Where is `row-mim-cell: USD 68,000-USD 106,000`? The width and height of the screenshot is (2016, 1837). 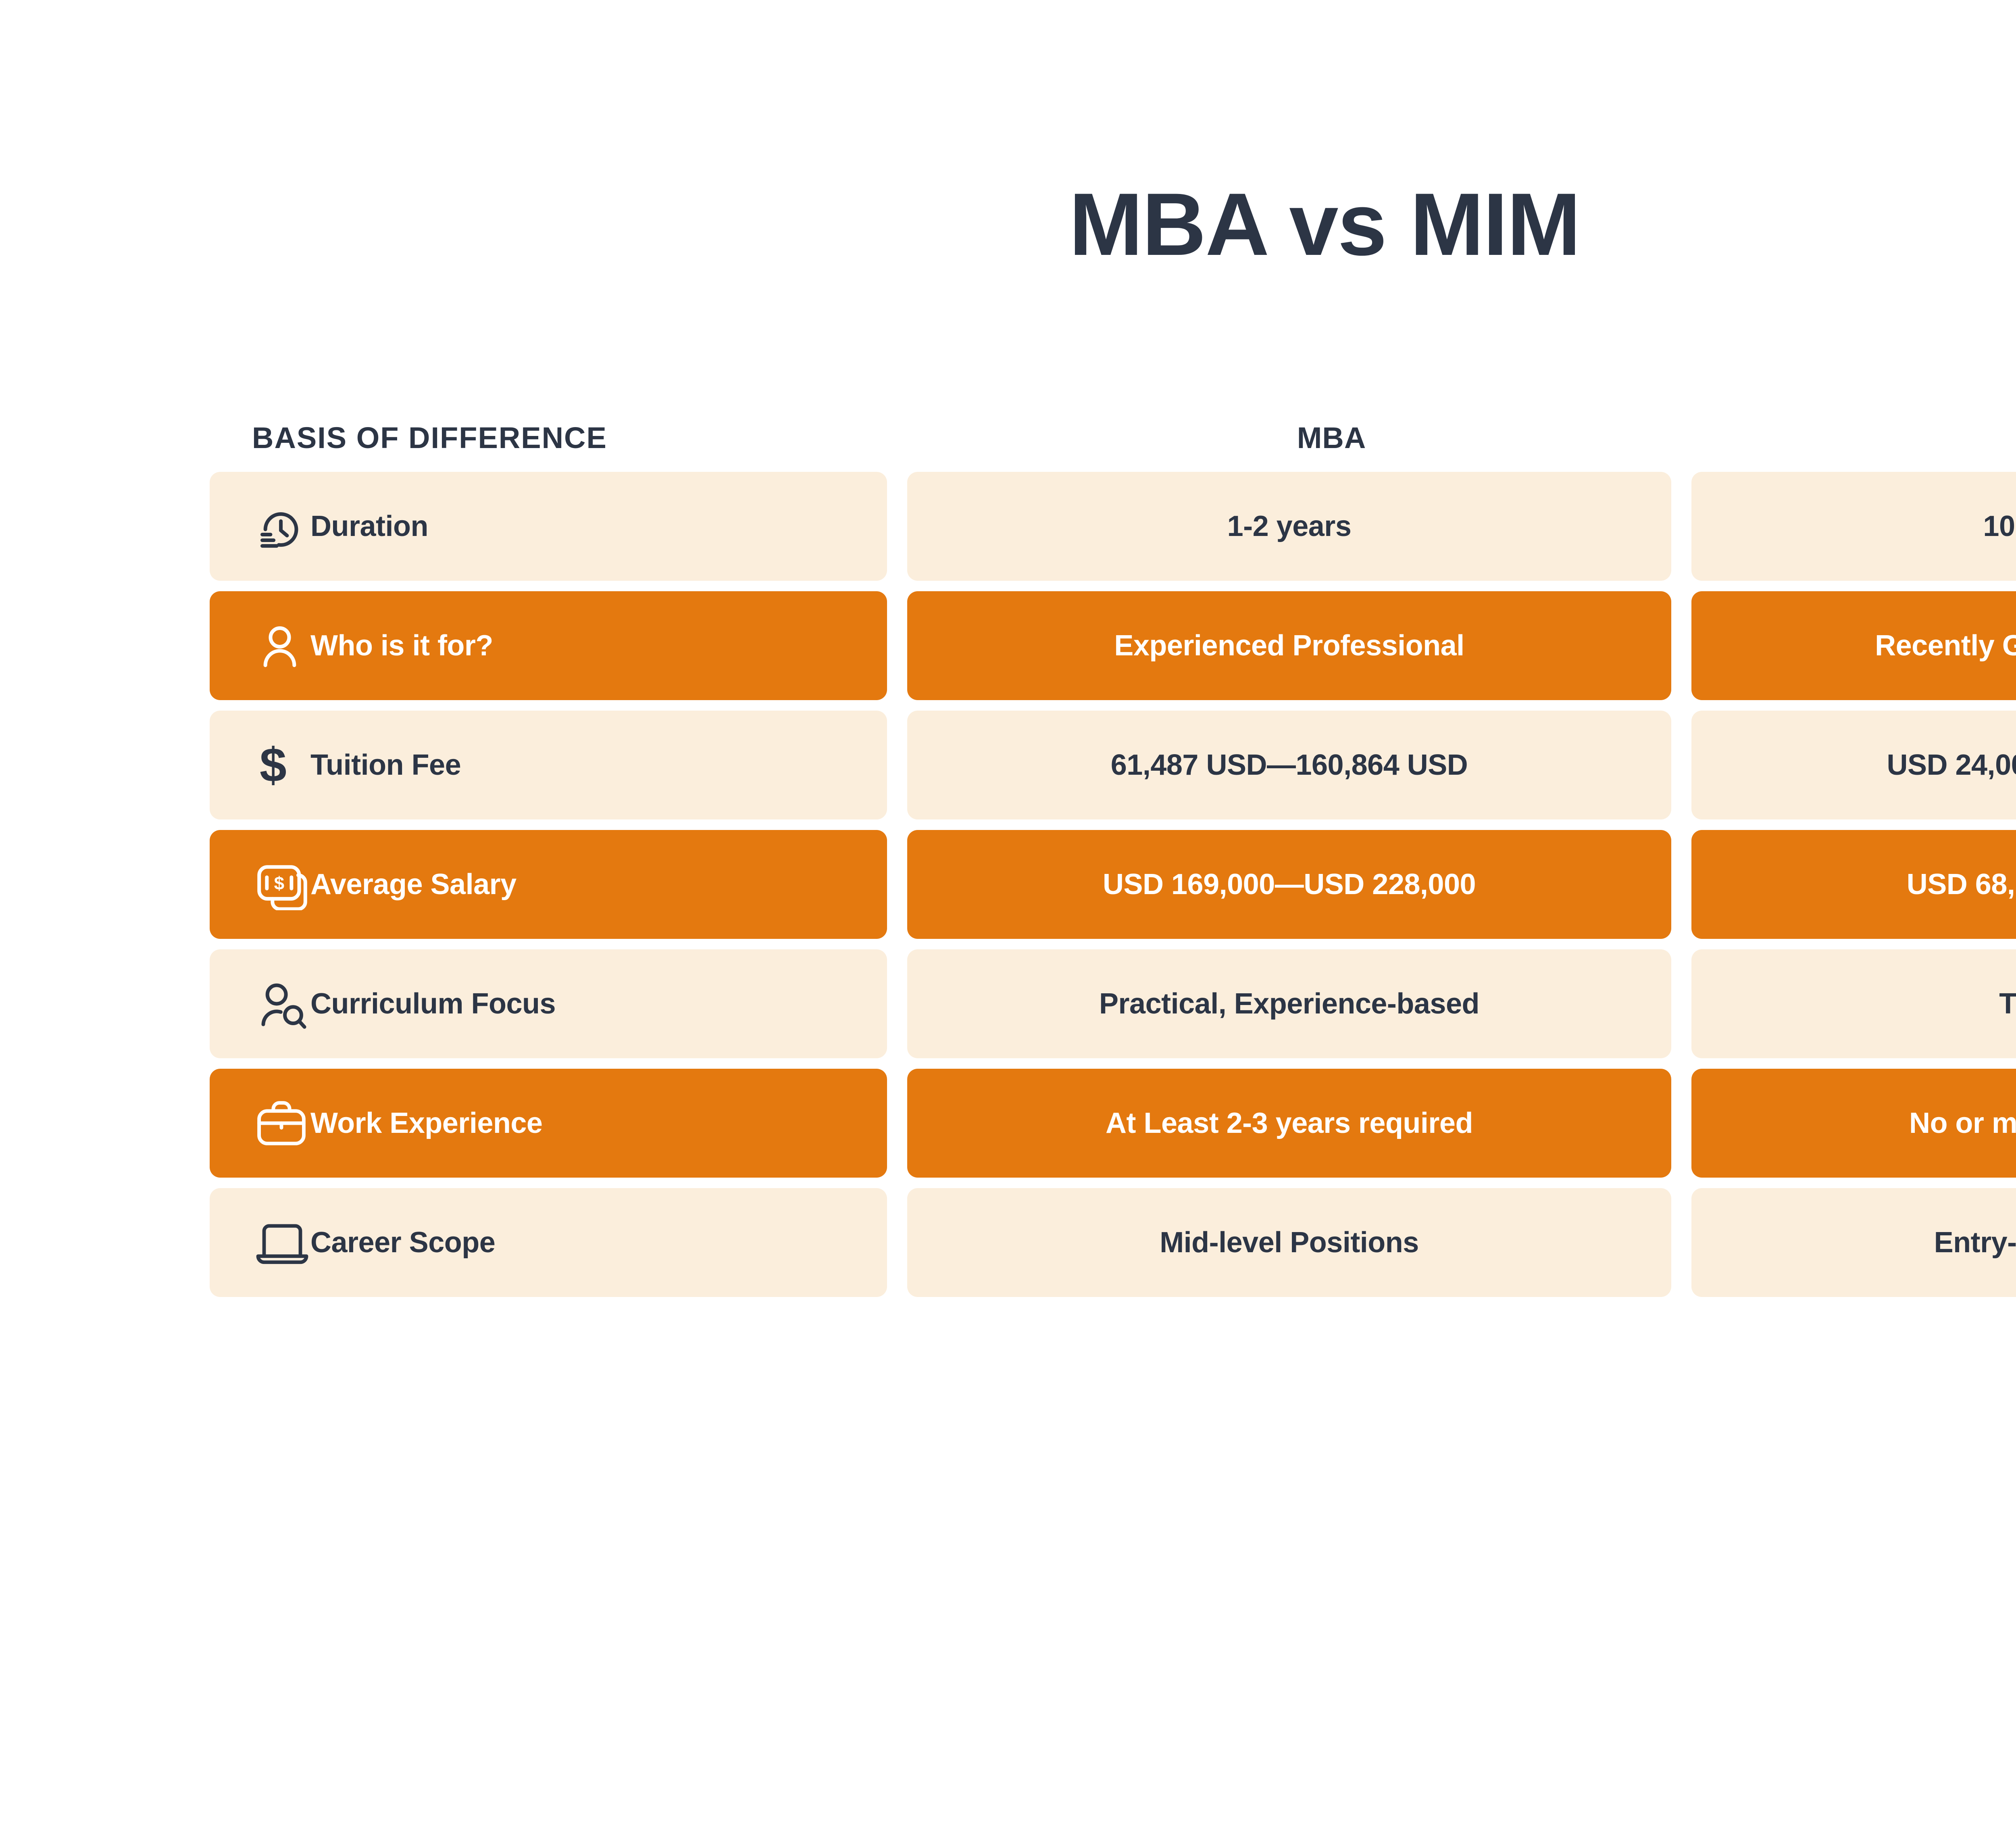 row-mim-cell: USD 68,000-USD 106,000 is located at coordinates (1854, 885).